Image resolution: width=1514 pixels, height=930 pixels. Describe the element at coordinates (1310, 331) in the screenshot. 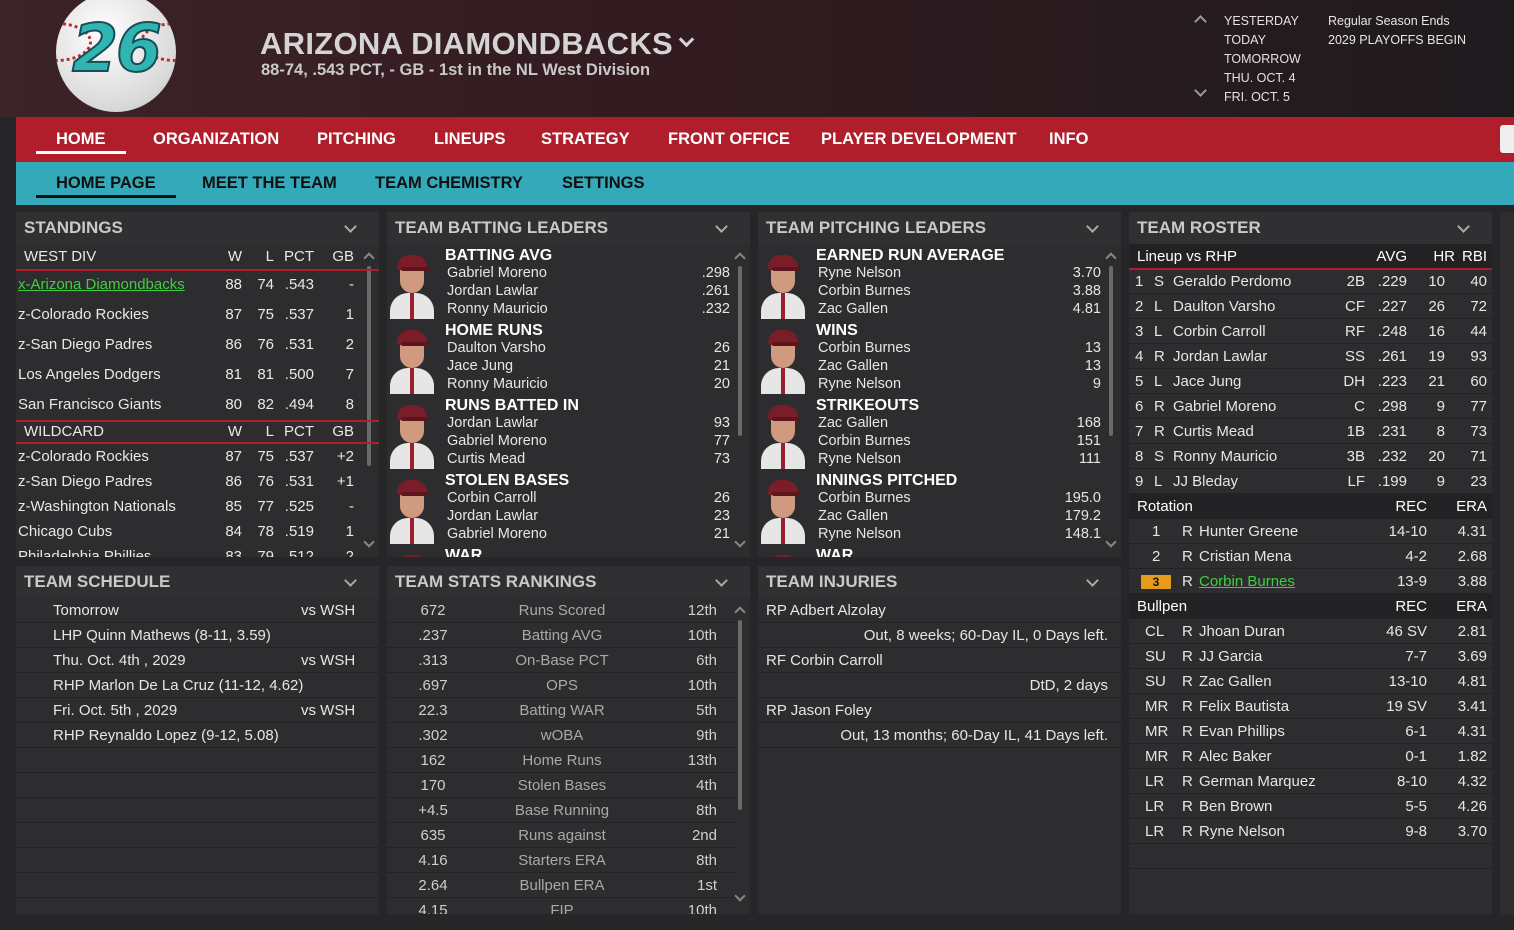

I see `lineup-row: 3 L Corbin Carroll RF .248 16 44` at that location.